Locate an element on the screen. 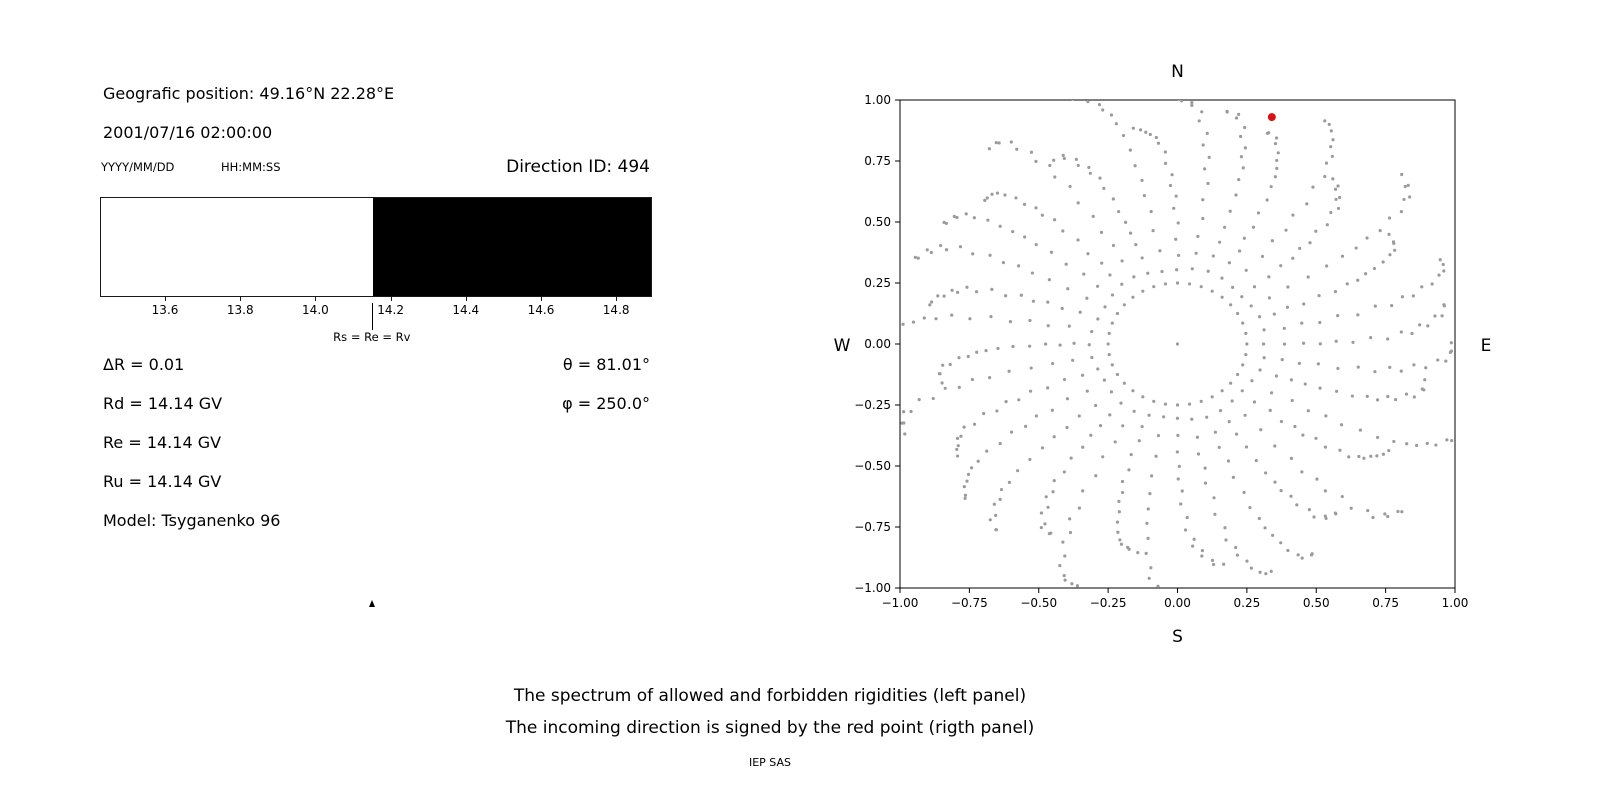  compass-label-left: W is located at coordinates (842, 346).